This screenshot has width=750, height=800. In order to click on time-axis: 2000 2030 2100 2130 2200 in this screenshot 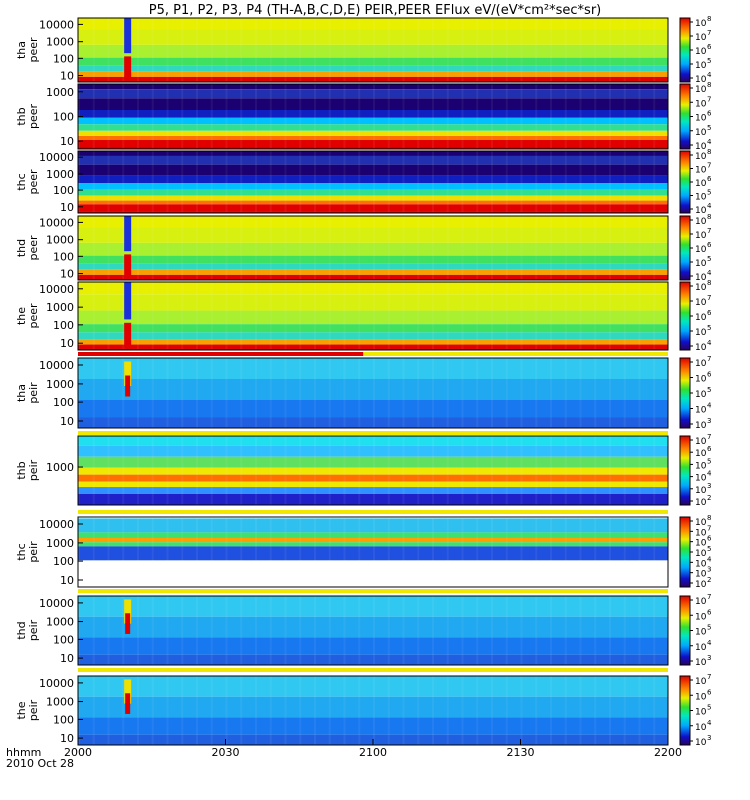, I will do `click(373, 749)`.